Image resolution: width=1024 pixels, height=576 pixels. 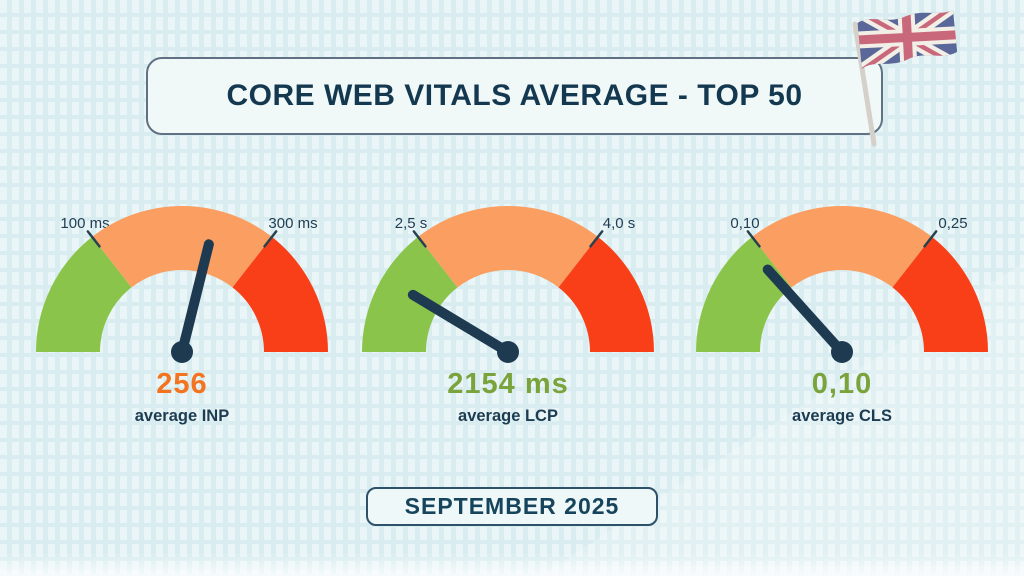 I want to click on page-title: CORE WEB VITALS AVERAGE - TOP 50, so click(x=514, y=95).